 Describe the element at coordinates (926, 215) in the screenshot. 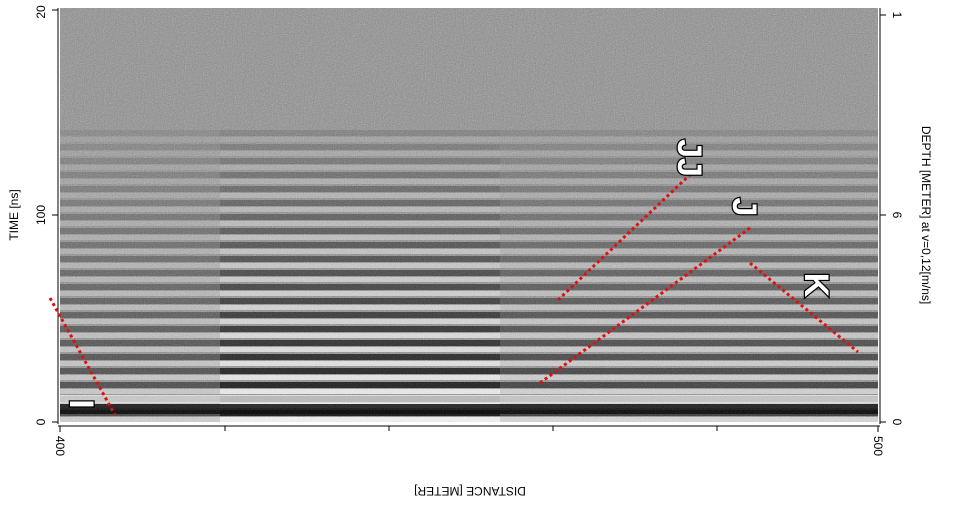

I see `depth-axis-label: DEPTH [METER] at v=0,12[m/ns]` at that location.